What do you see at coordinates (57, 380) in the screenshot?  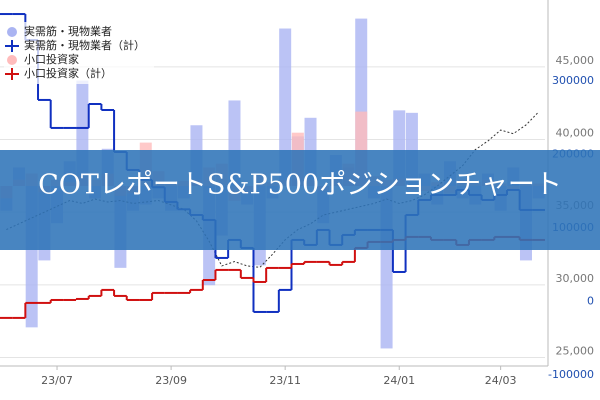 I see `x-tick-label: 23/07` at bounding box center [57, 380].